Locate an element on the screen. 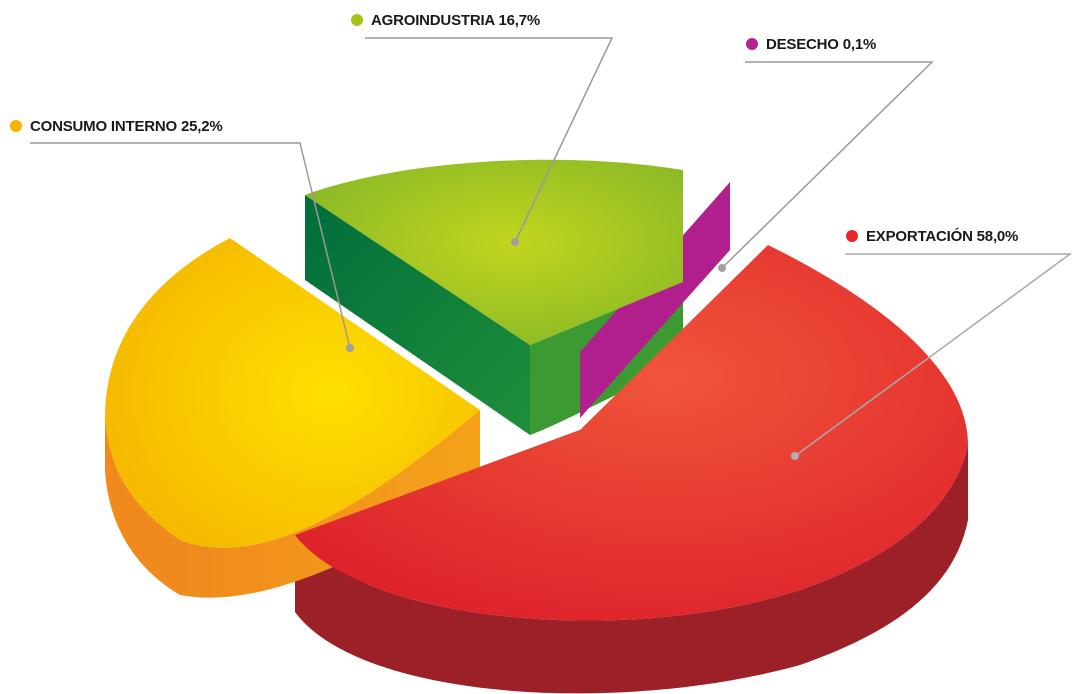 The height and width of the screenshot is (694, 1082). label-agroindustria: AGROINDUSTRIA 16,7% is located at coordinates (455, 20).